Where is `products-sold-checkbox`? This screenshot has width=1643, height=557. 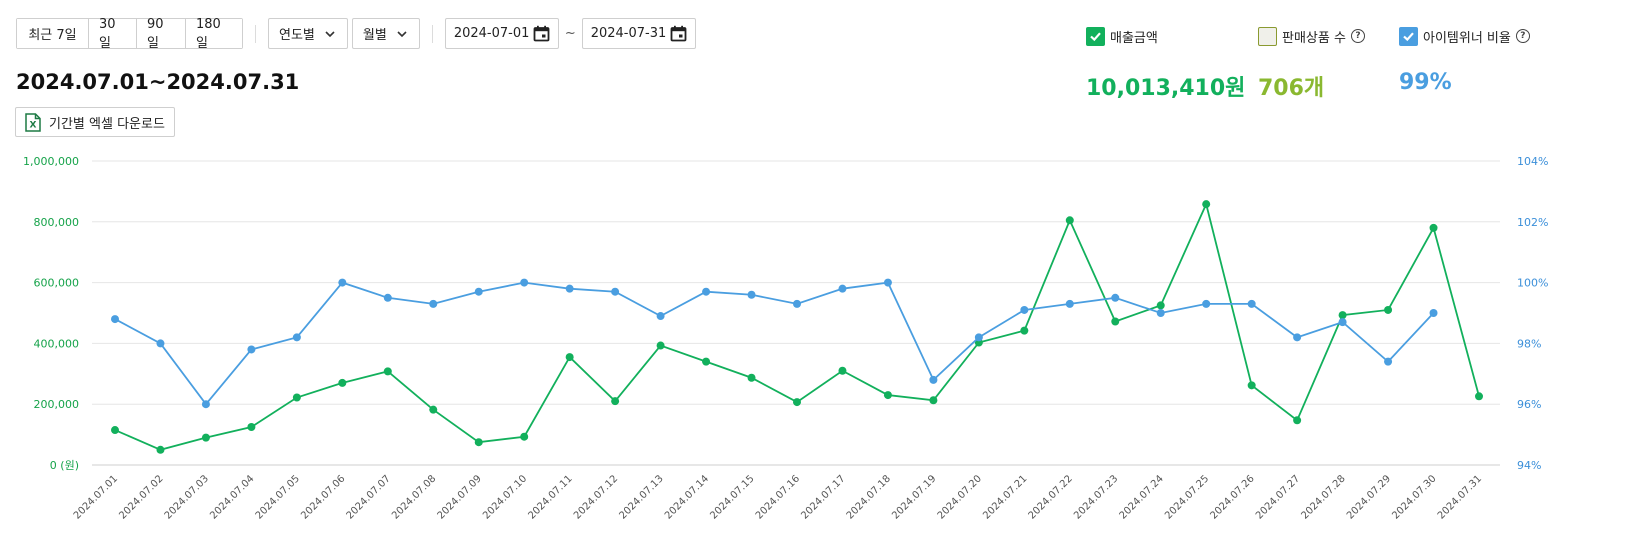 products-sold-checkbox is located at coordinates (1267, 36).